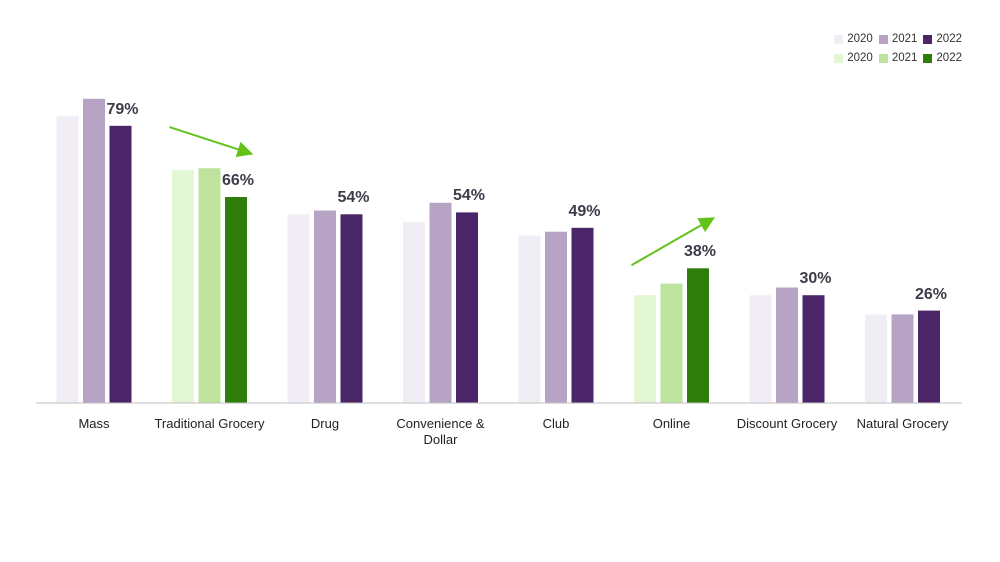  What do you see at coordinates (853, 58) in the screenshot?
I see `legend-item-2020-green: 2020` at bounding box center [853, 58].